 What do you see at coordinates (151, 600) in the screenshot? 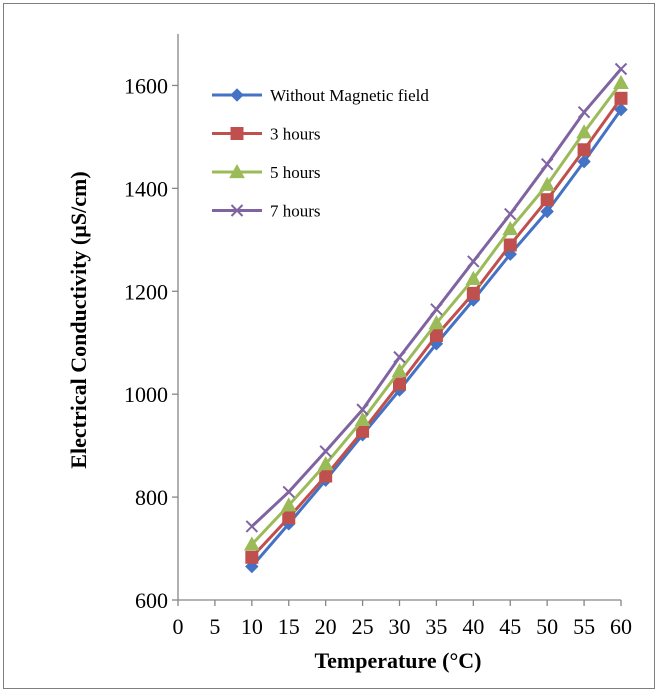
I see `y-tick-label: 600` at bounding box center [151, 600].